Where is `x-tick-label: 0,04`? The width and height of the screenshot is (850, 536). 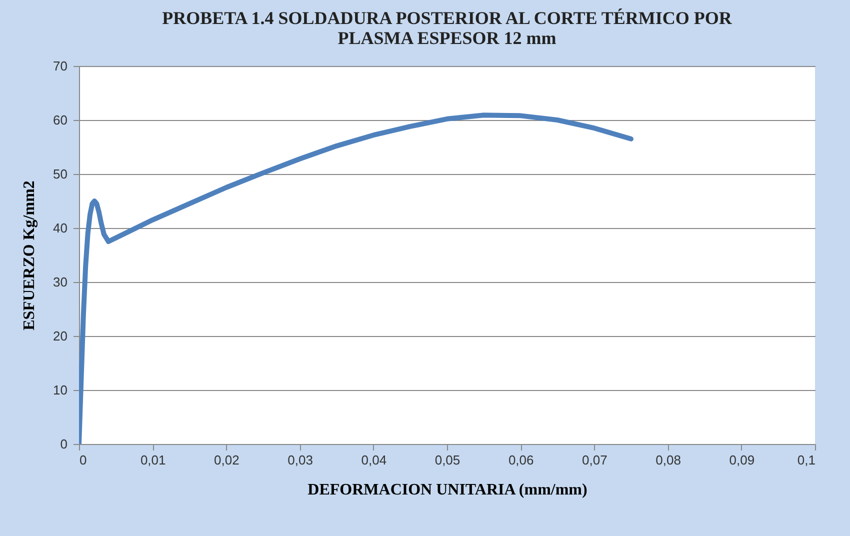
x-tick-label: 0,04 is located at coordinates (374, 460).